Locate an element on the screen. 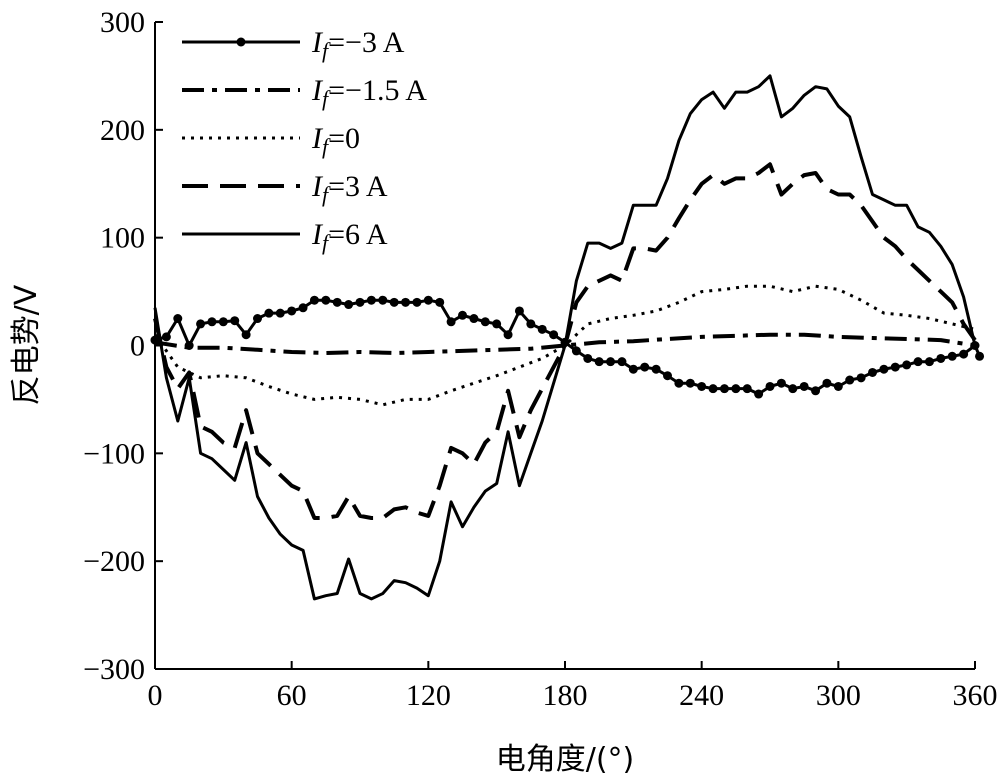 Image resolution: width=1000 pixels, height=781 pixels. x-tick-label: 0 is located at coordinates (155, 695).